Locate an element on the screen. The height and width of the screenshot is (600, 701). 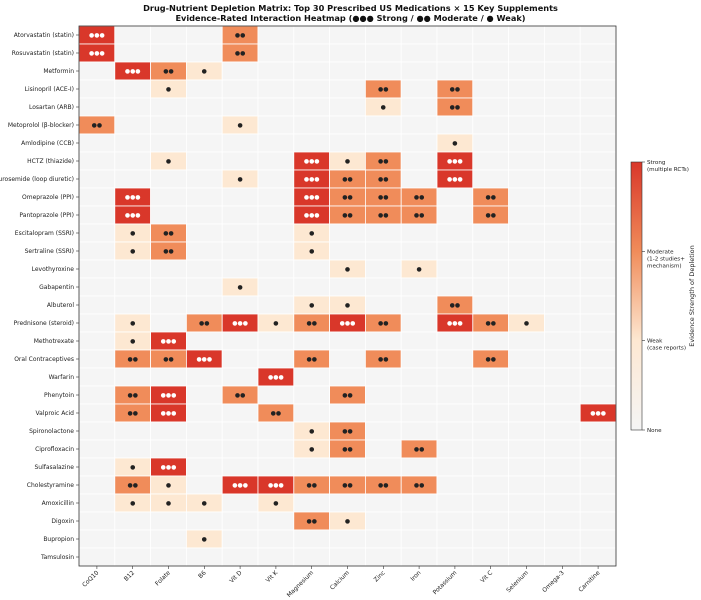
cell-lisinopril-ace-i-vit-d is located at coordinates (240, 89).